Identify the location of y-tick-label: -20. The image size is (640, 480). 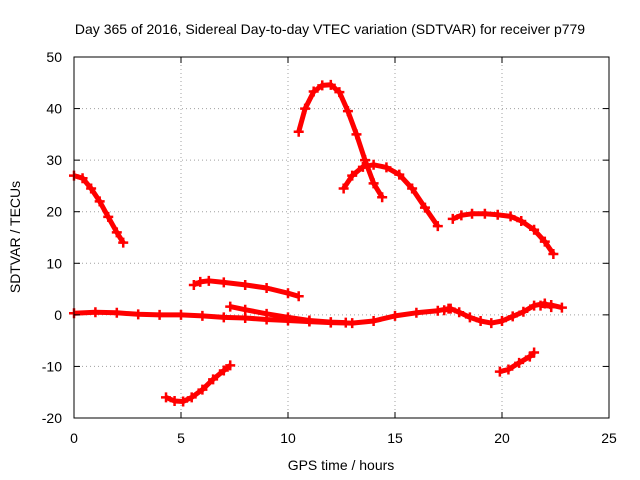
(52, 418).